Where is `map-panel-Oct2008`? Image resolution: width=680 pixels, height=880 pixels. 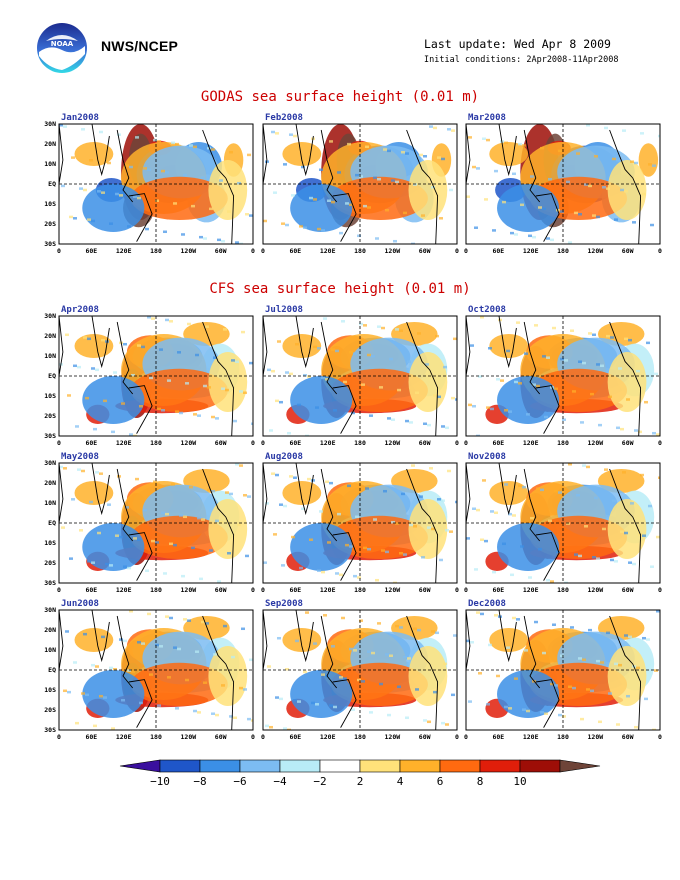 map-panel-Oct2008 is located at coordinates (563, 376).